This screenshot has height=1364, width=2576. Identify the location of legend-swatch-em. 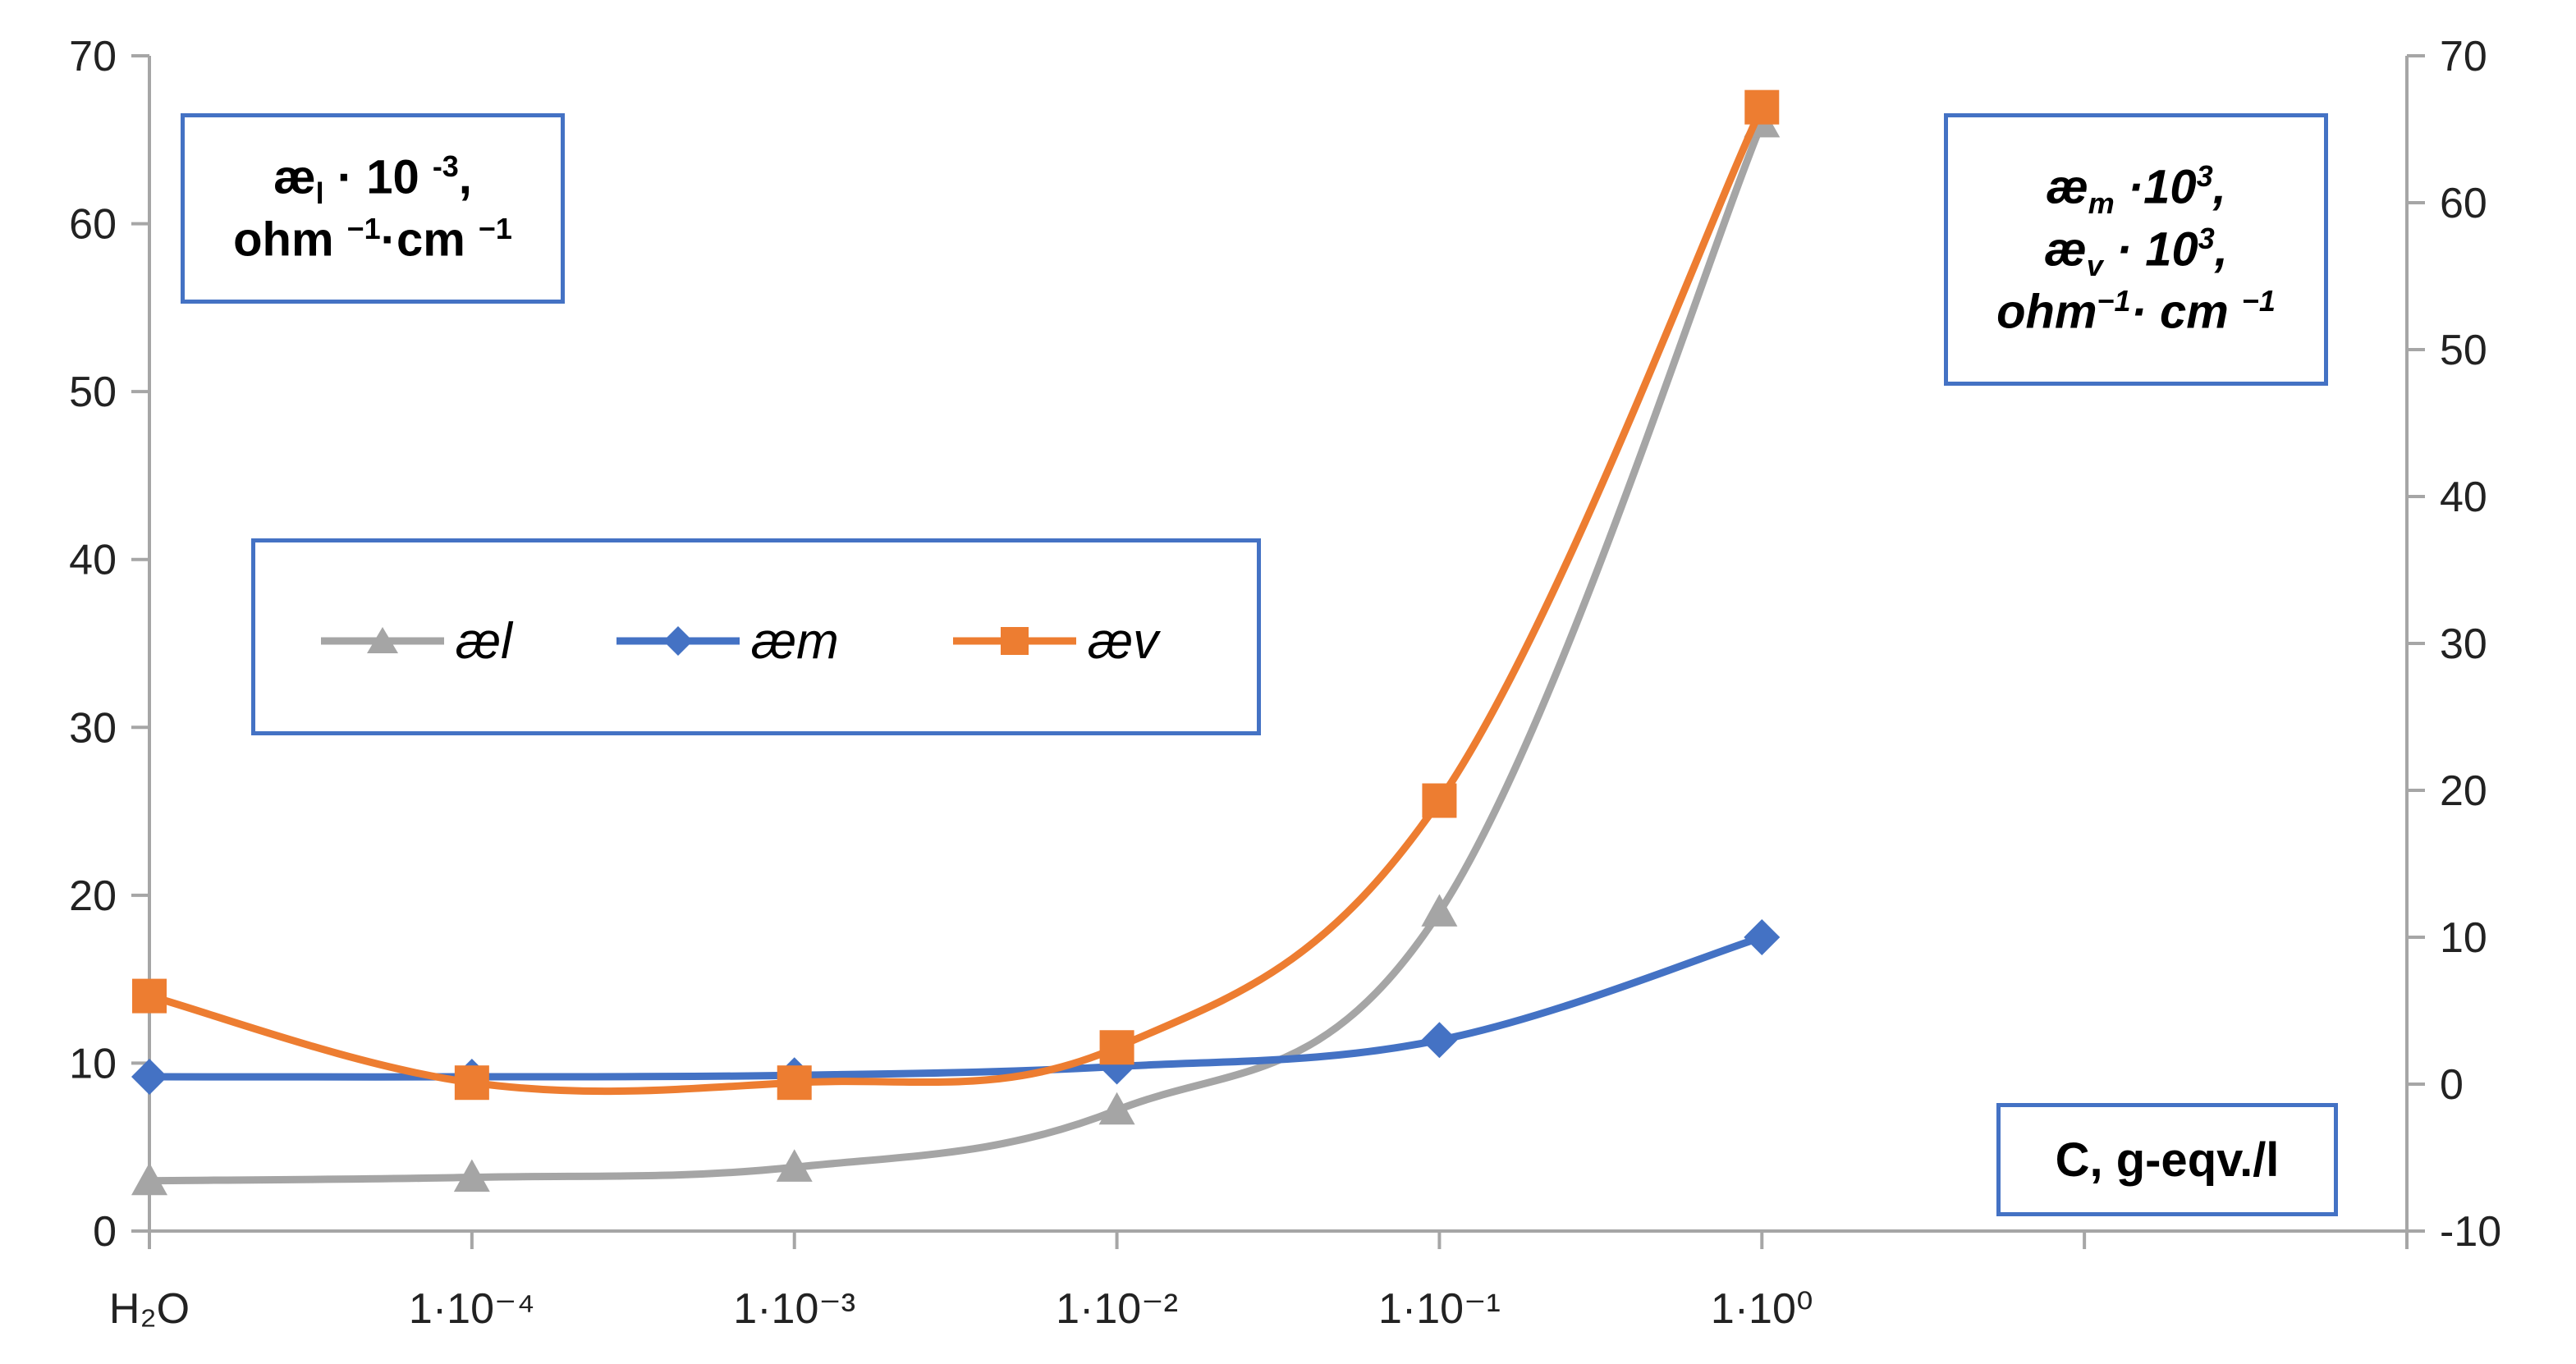
(678, 641).